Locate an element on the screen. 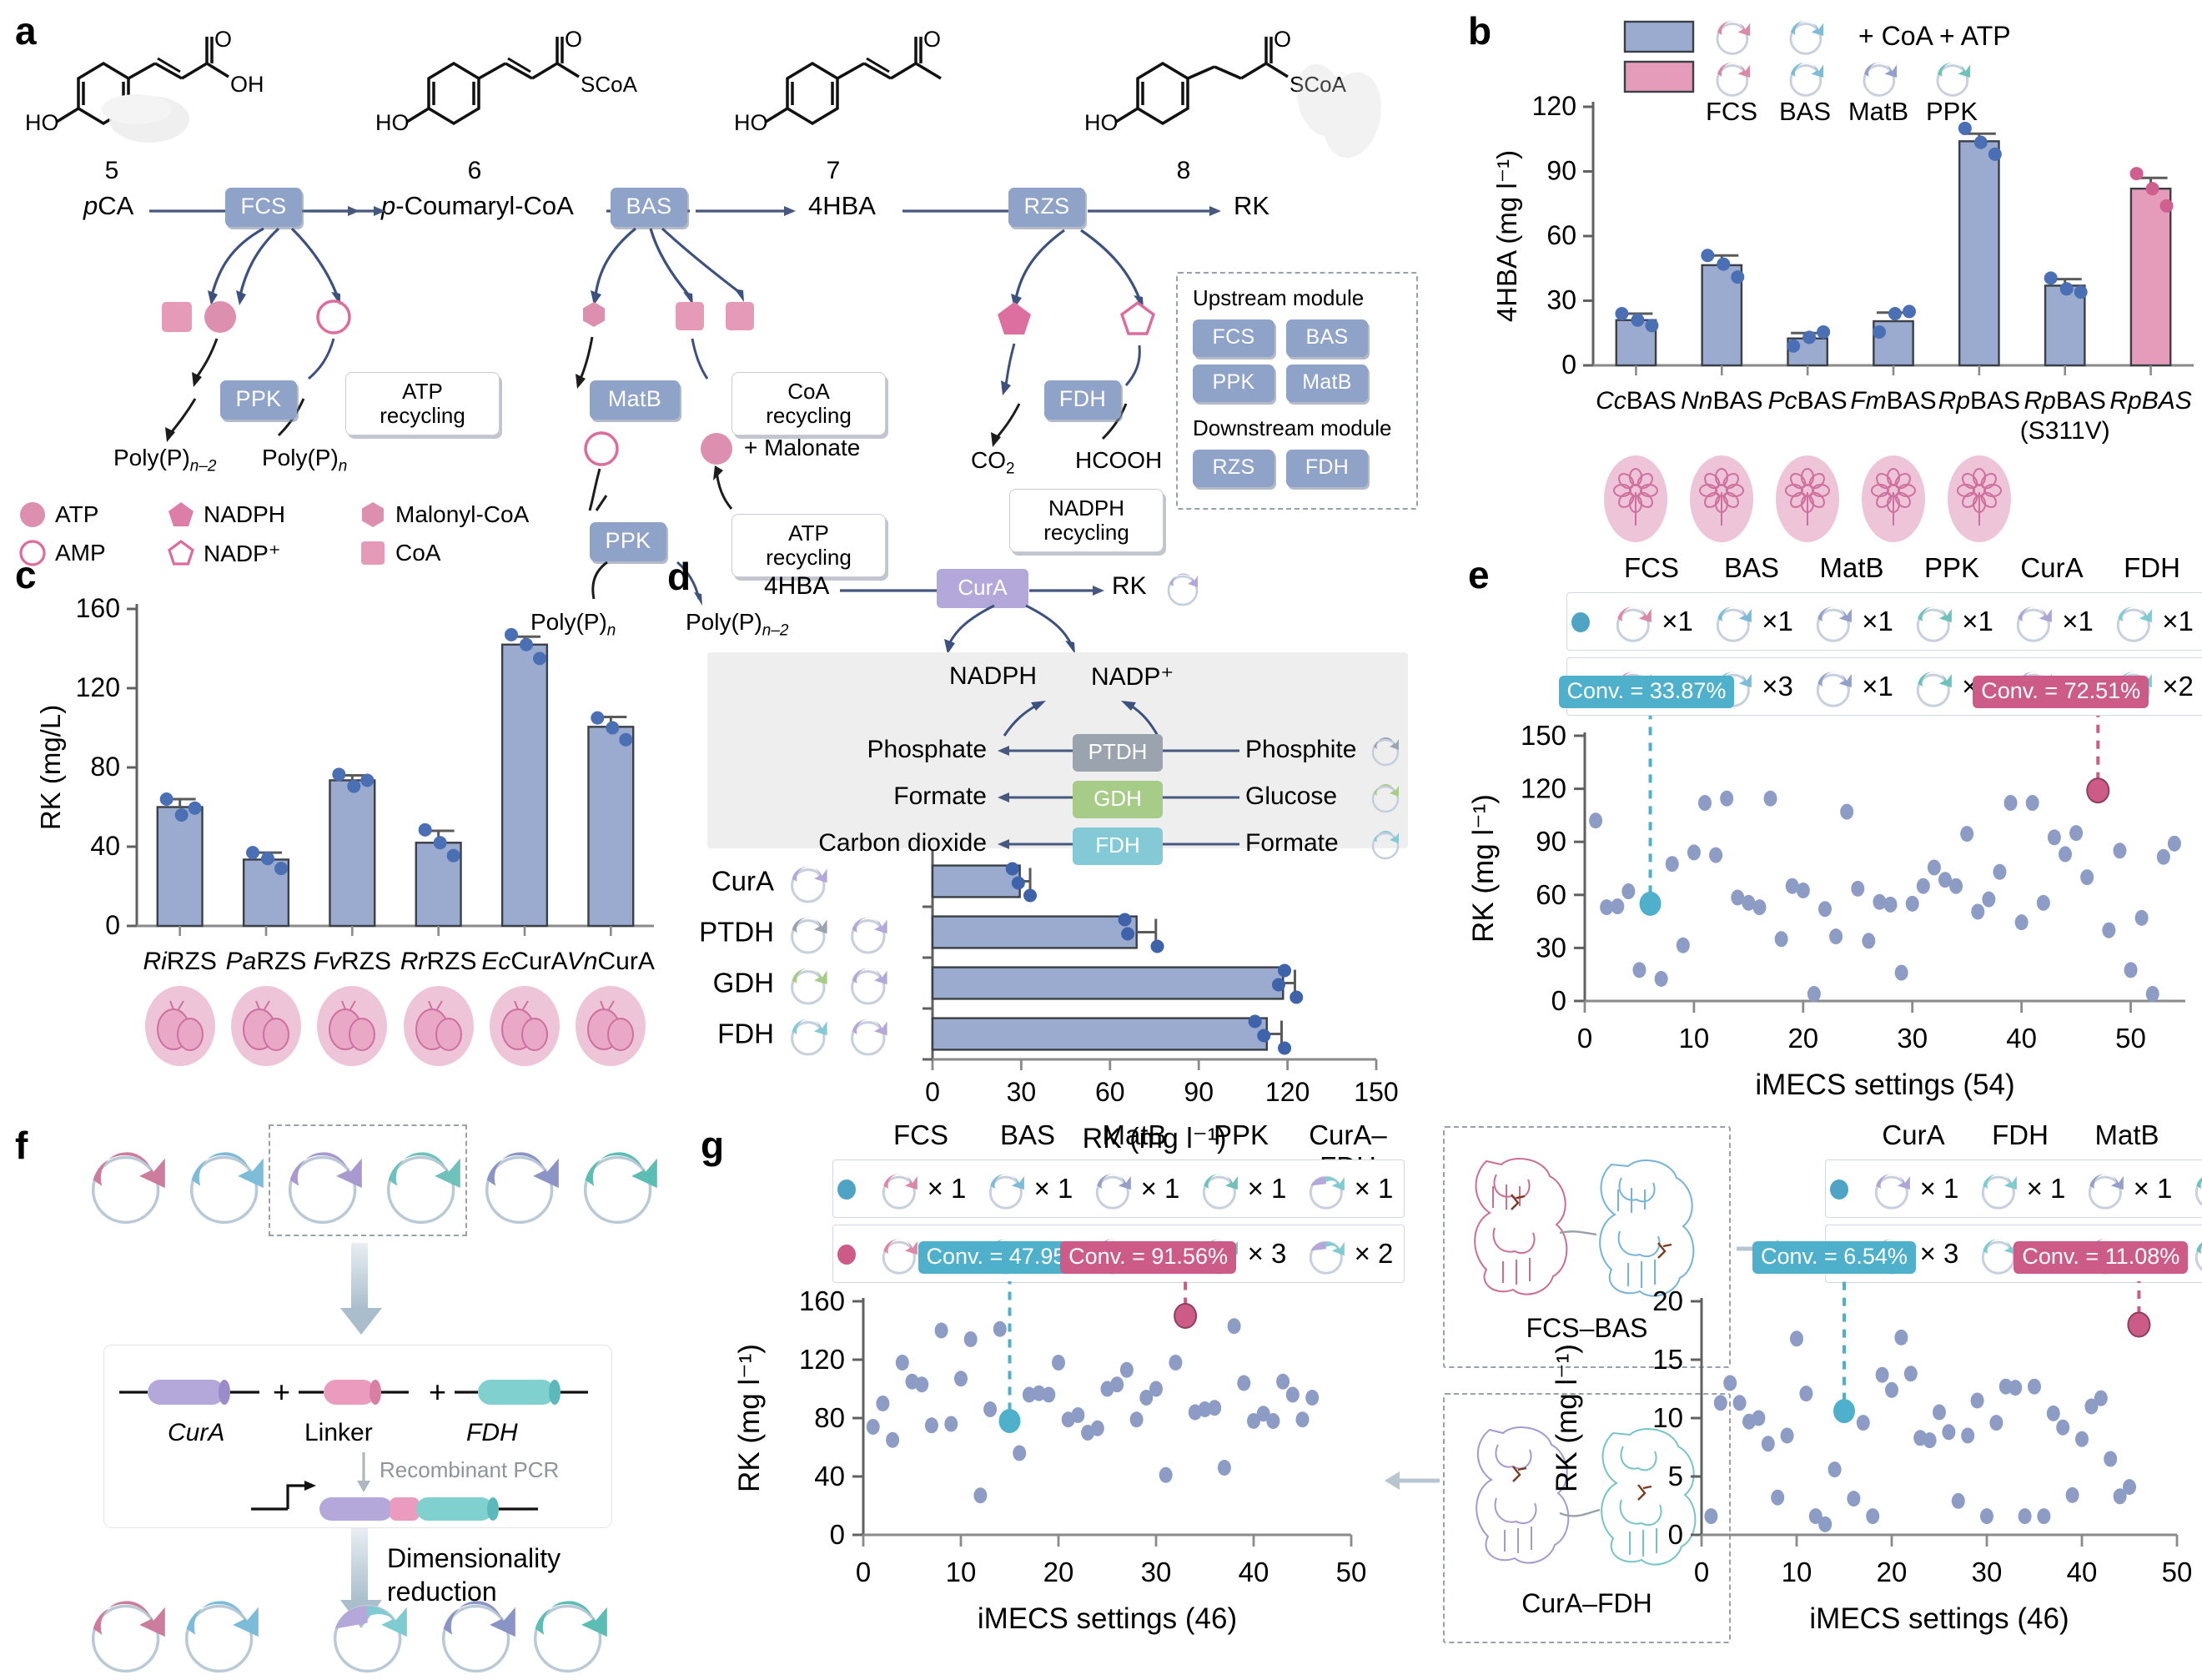 The image size is (2202, 1680). panel-d-row1-left: Formate is located at coordinates (940, 796).